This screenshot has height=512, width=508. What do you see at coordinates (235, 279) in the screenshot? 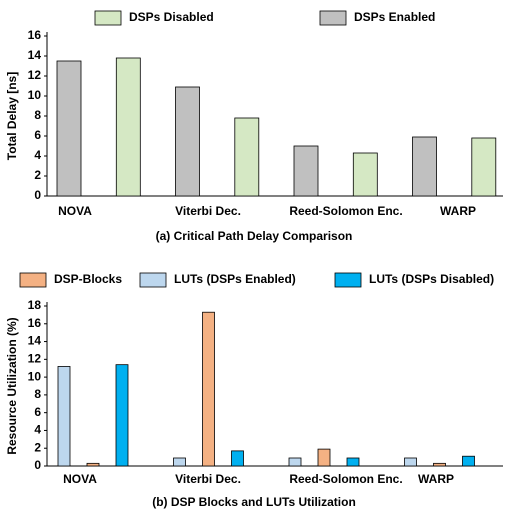
I see `legend-label: LUTs (DSPs Enabled)` at bounding box center [235, 279].